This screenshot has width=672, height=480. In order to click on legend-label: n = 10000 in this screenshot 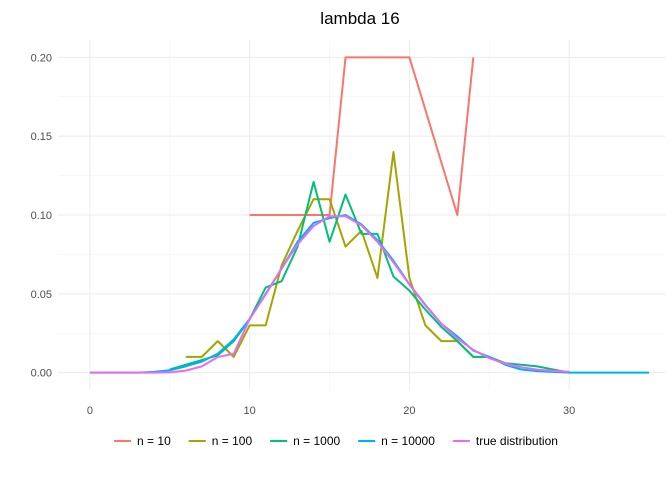, I will do `click(408, 441)`.